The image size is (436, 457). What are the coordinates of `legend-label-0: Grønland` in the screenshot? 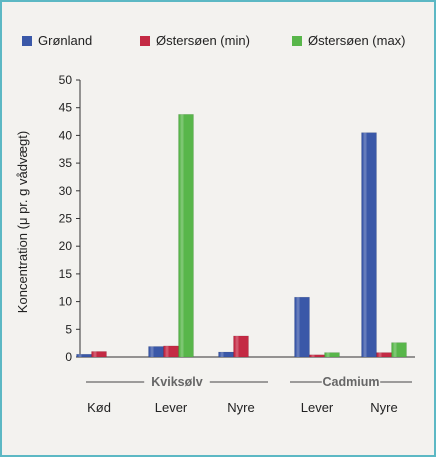 It's located at (65, 40).